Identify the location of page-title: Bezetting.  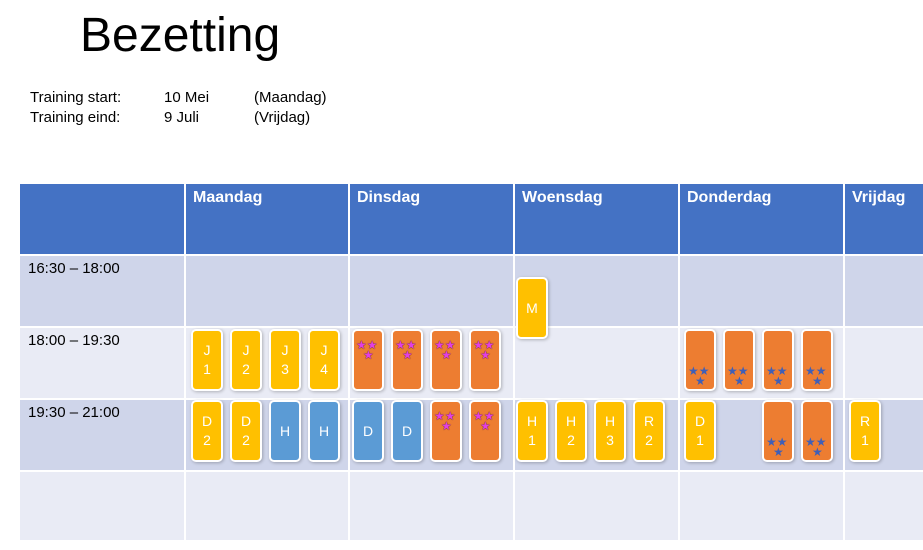
(180, 35).